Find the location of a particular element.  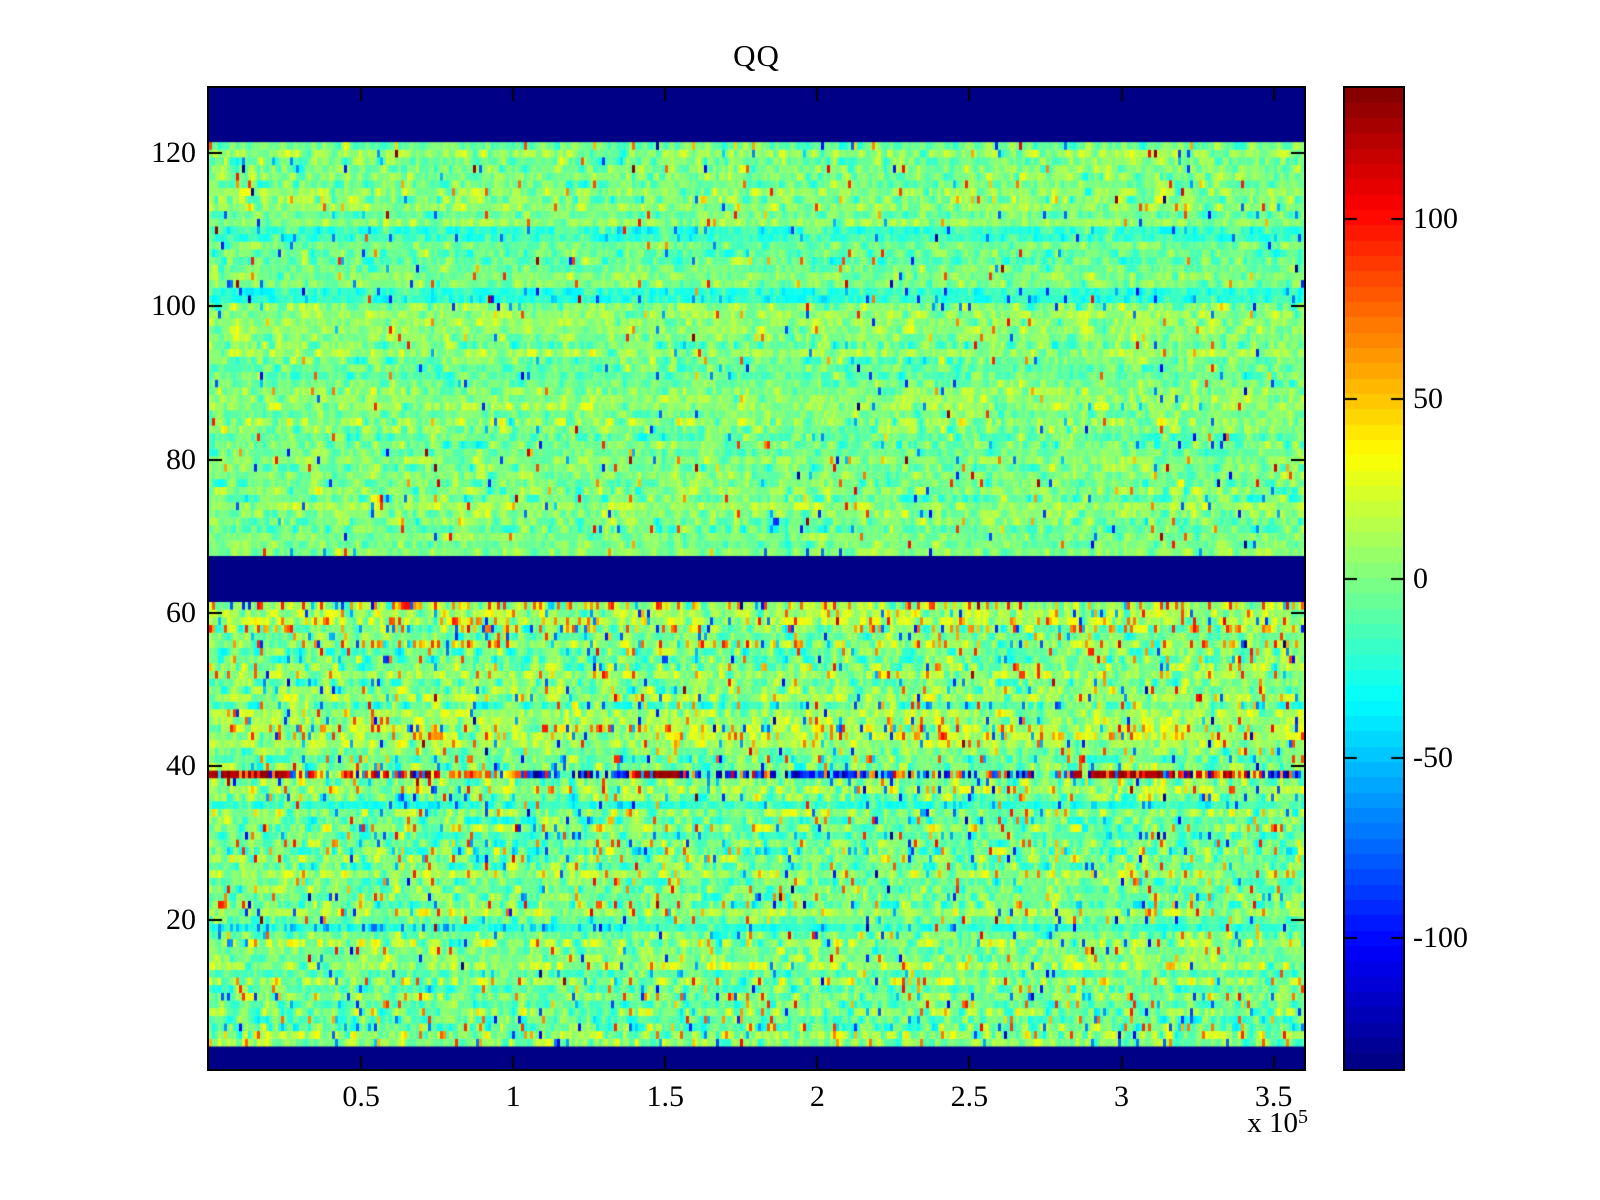

colorbar is located at coordinates (1374, 578).